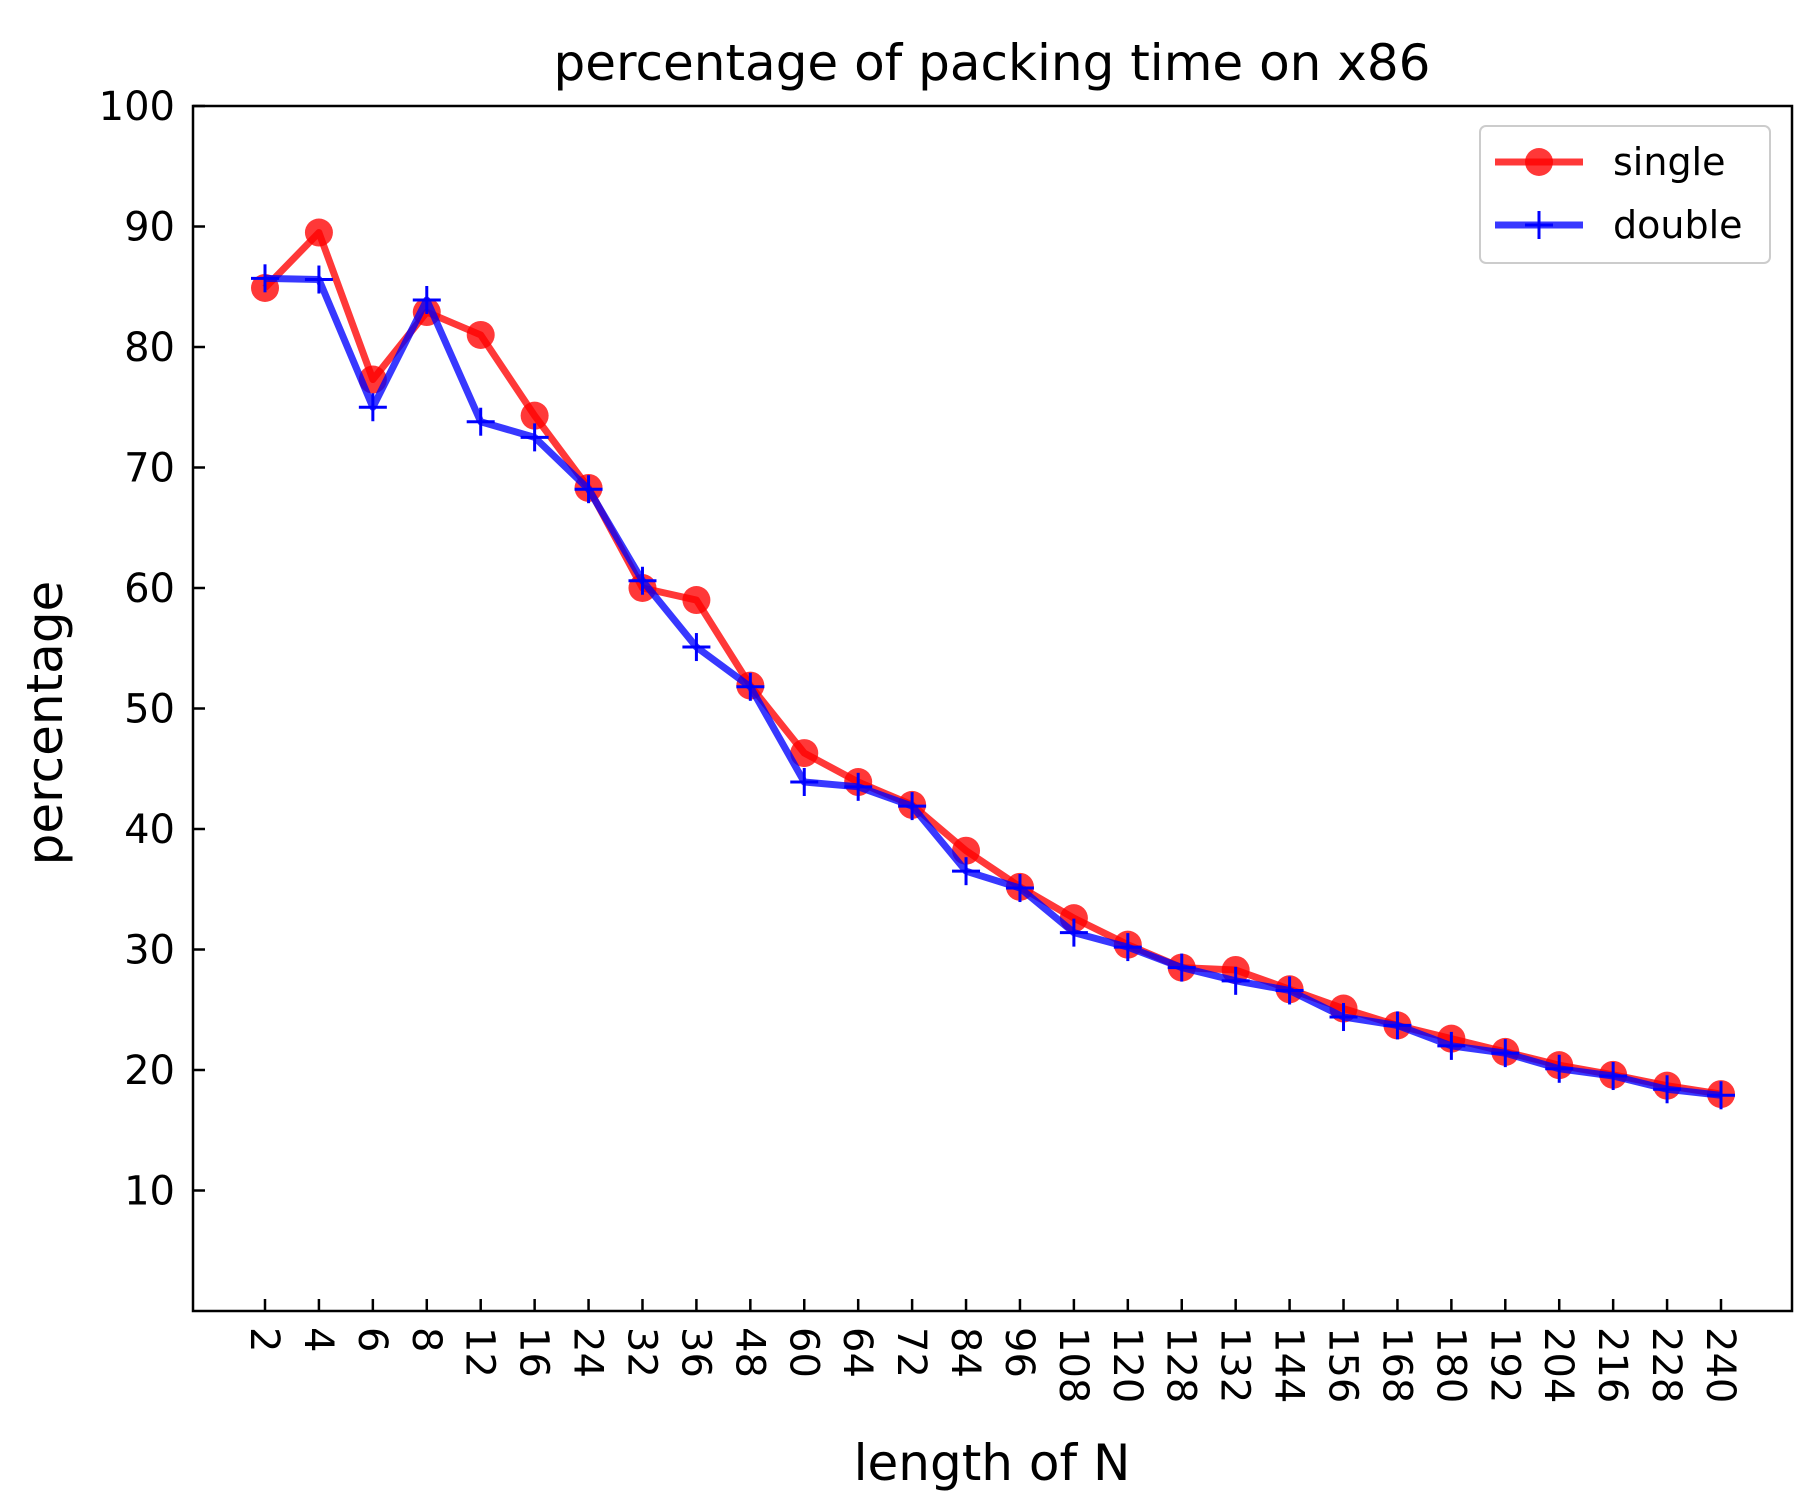 This screenshot has height=1500, width=1800. Describe the element at coordinates (149, 951) in the screenshot. I see `y-tick-label: 30` at that location.